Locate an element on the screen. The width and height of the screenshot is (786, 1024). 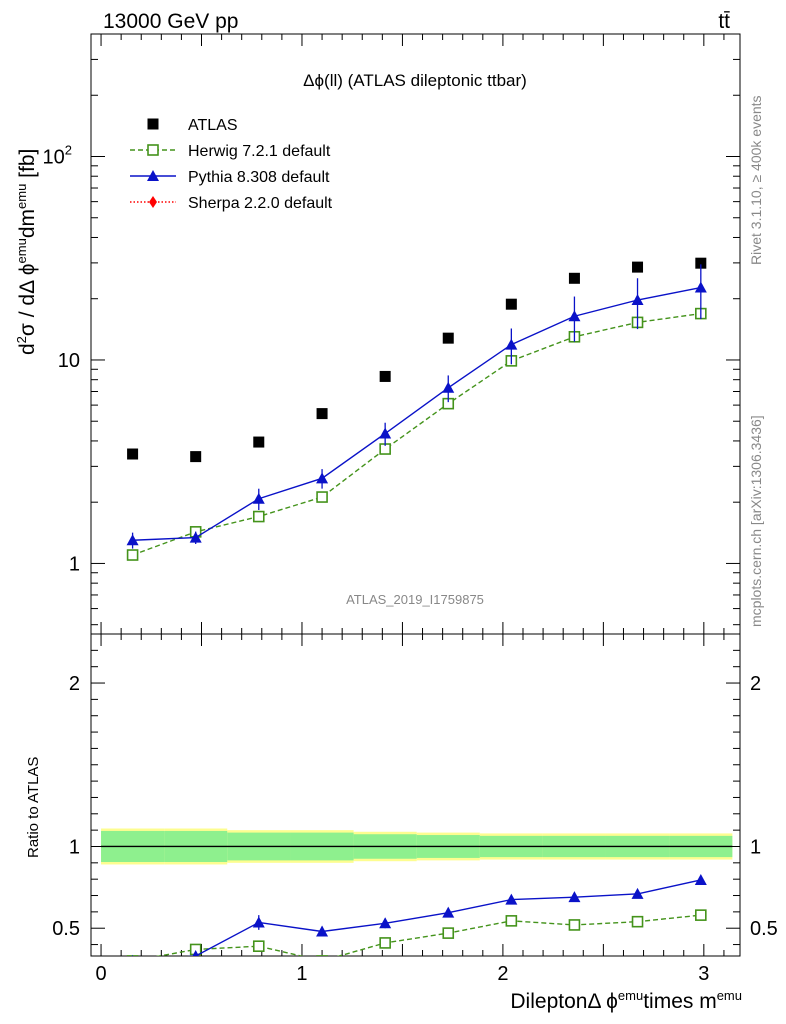
legend-entry: Sherpa 2.2.0 default is located at coordinates (231, 203).